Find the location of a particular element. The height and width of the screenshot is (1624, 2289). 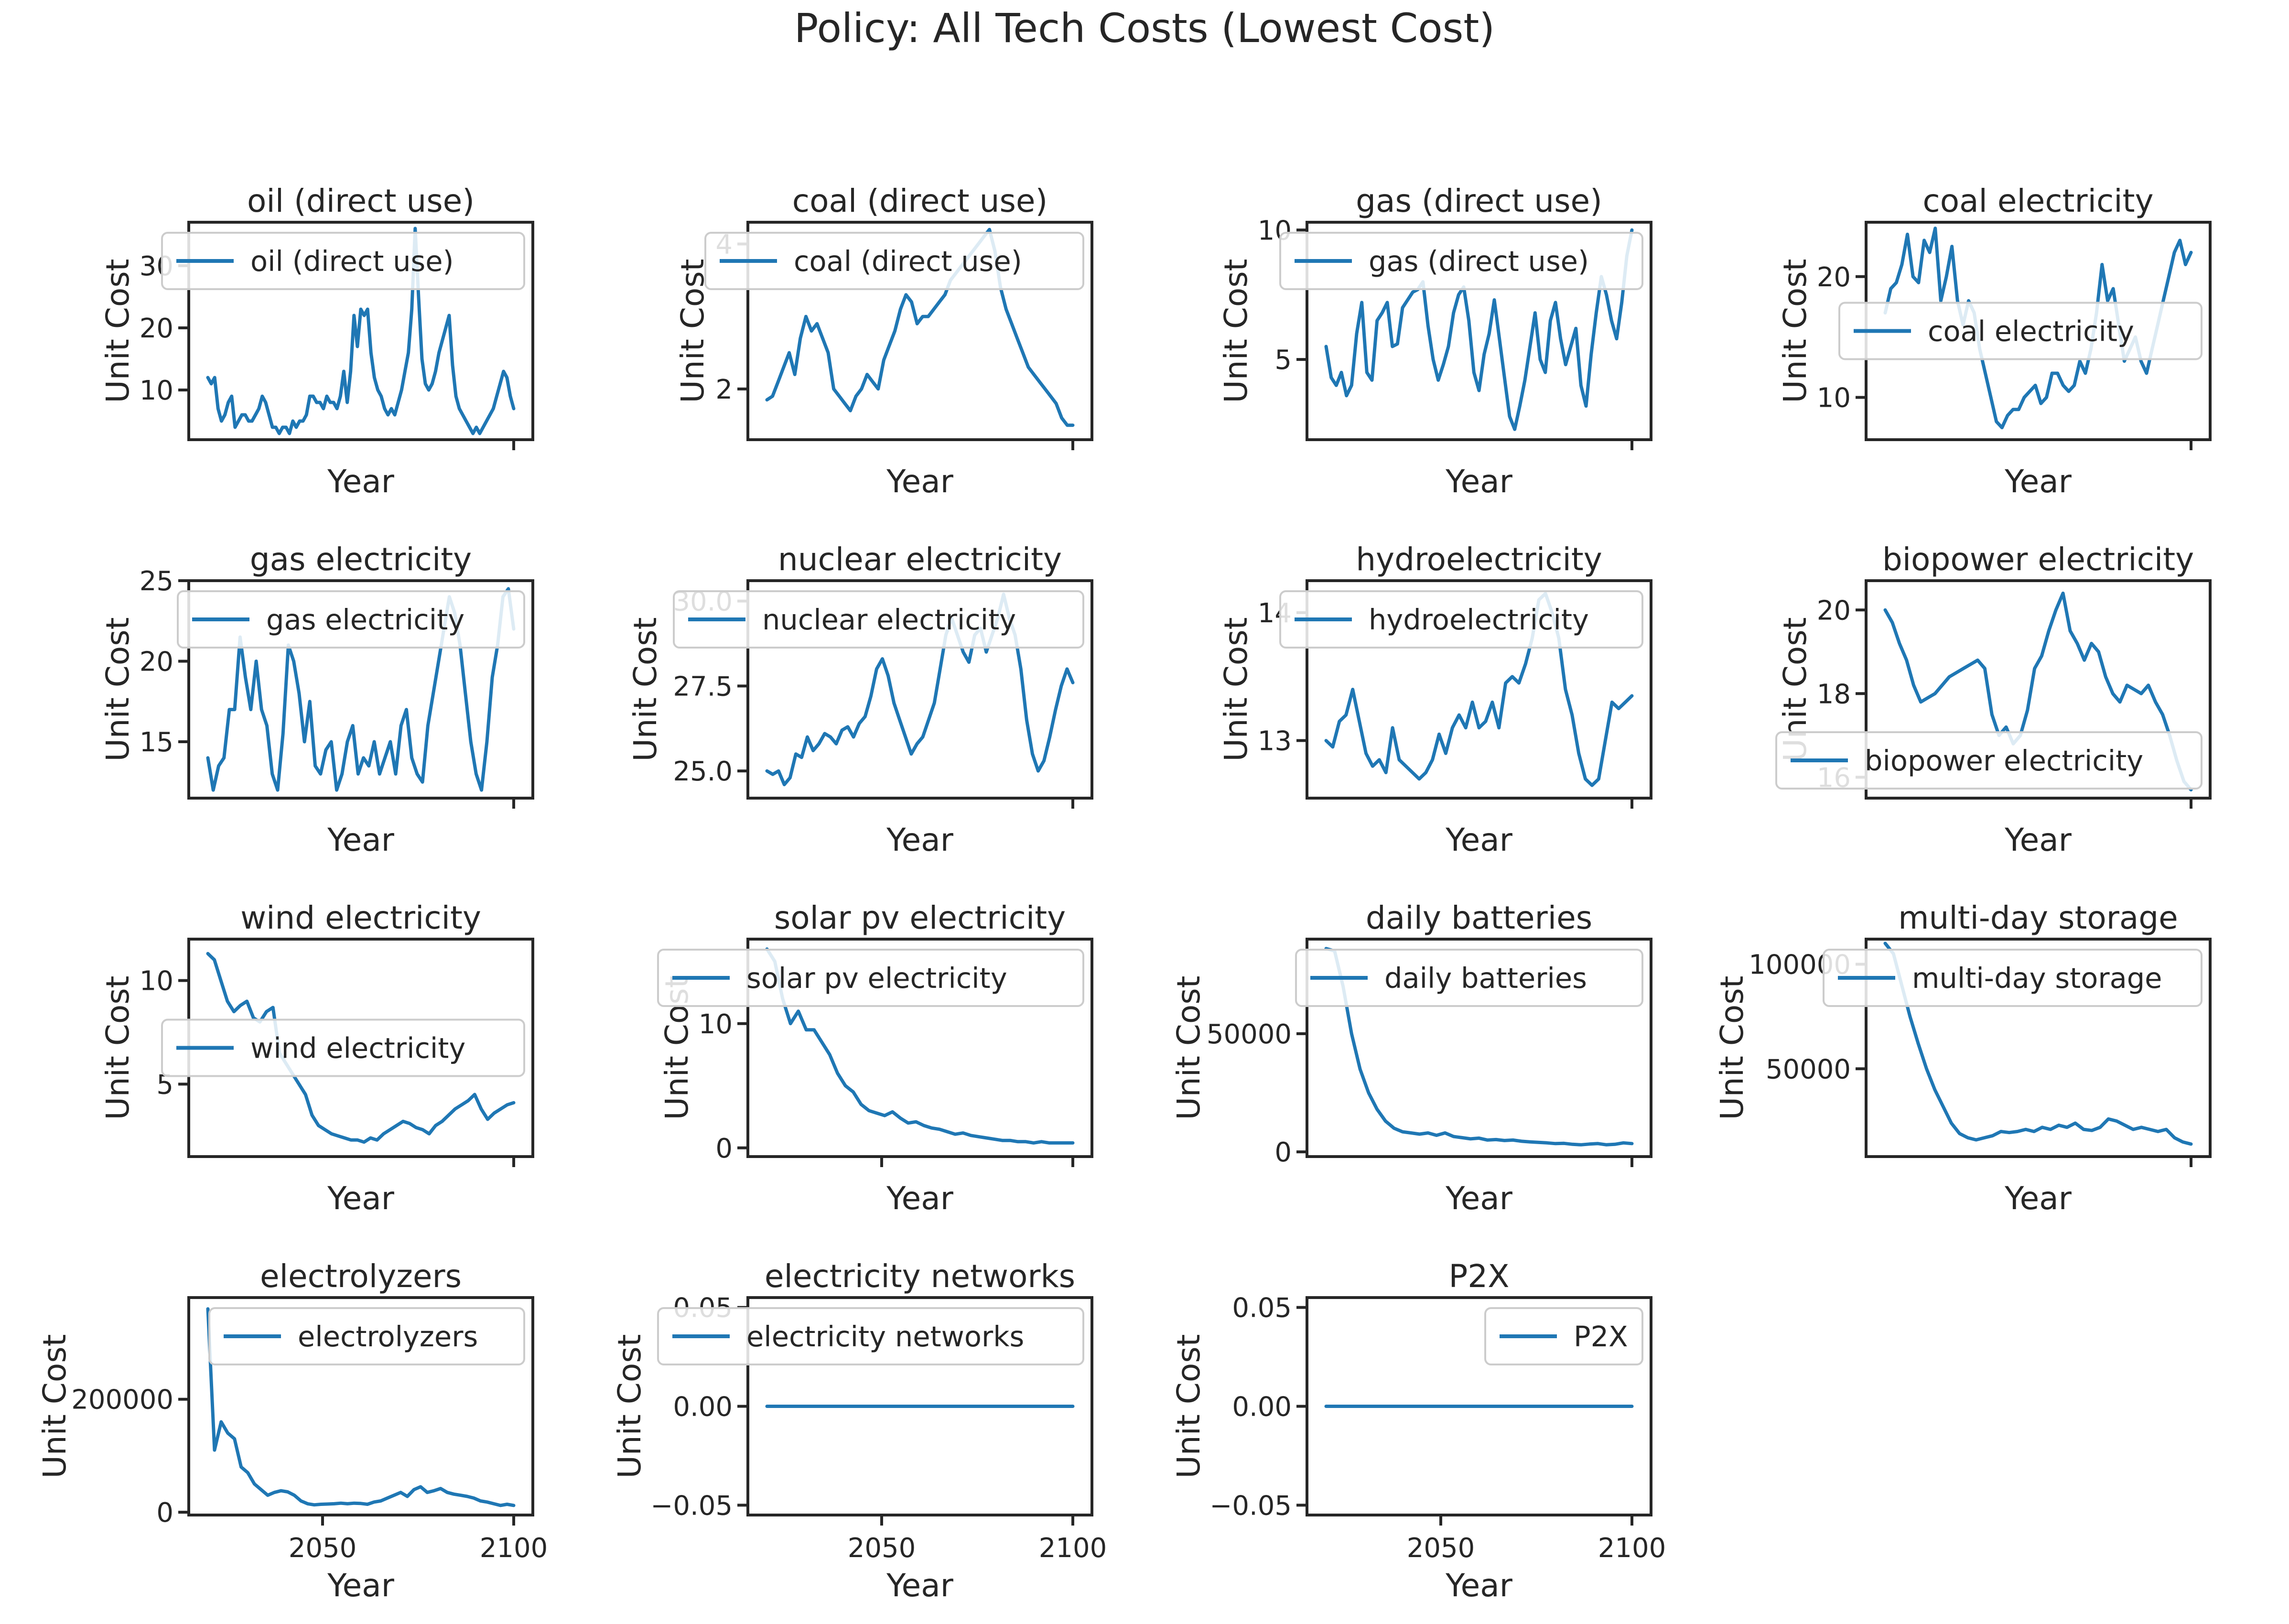

subplot-10-axes-frame is located at coordinates (920, 1048).